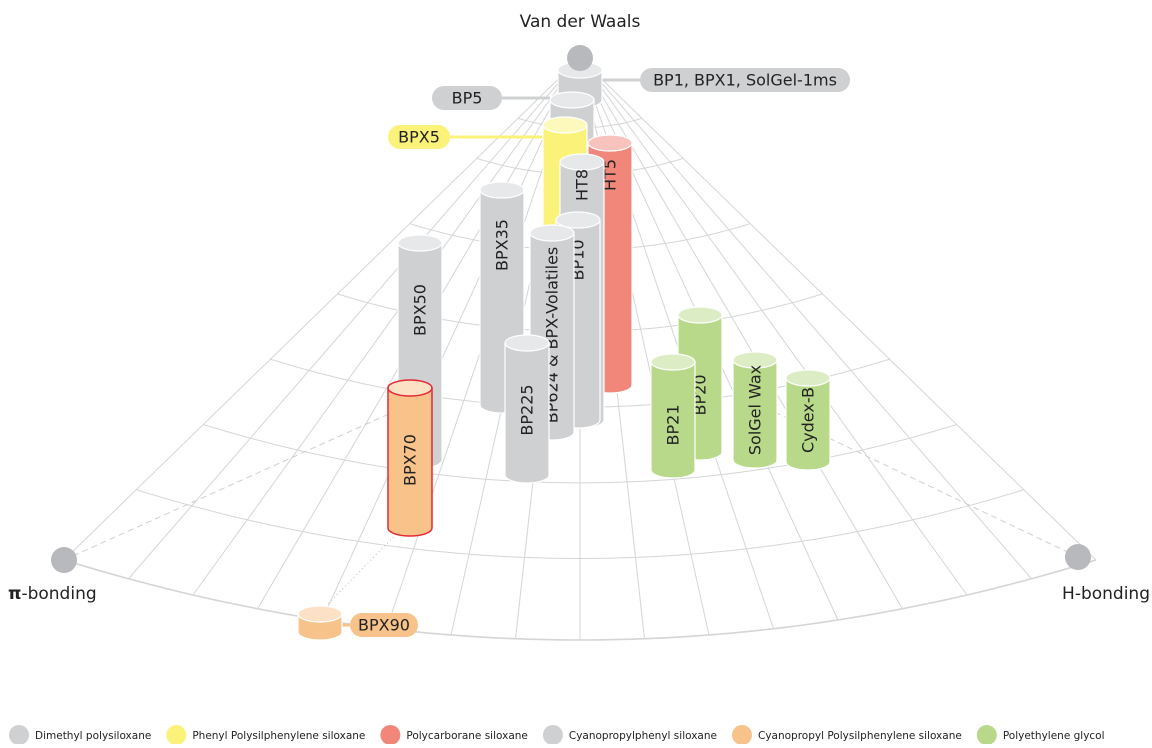  I want to click on legend-label: Cyanopropyl Polysilphenylene siloxane, so click(860, 736).